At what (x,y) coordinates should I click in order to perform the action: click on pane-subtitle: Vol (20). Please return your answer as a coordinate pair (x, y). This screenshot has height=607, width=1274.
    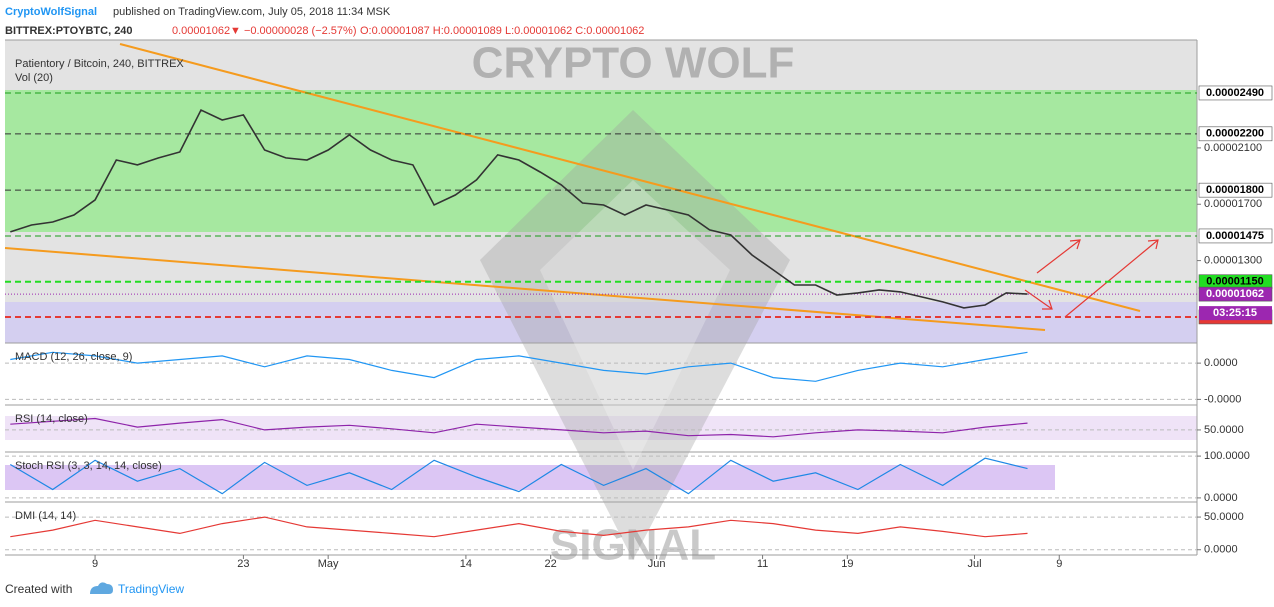
    Looking at the image, I should click on (34, 78).